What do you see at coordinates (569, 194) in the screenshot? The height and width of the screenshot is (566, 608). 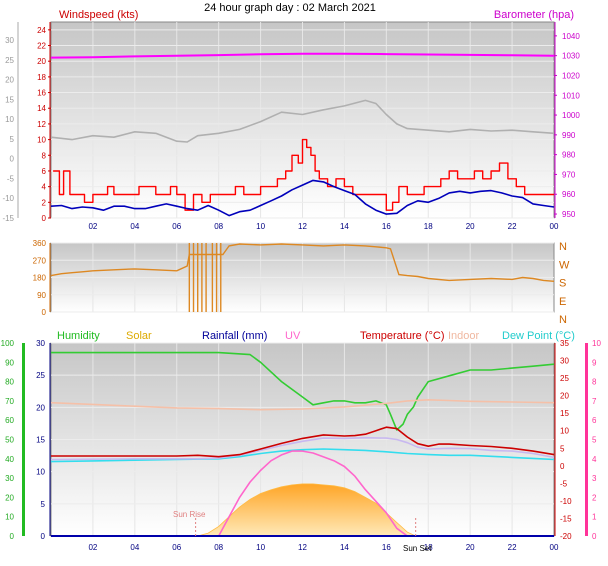 I see `barometer-tick-label: 960` at bounding box center [569, 194].